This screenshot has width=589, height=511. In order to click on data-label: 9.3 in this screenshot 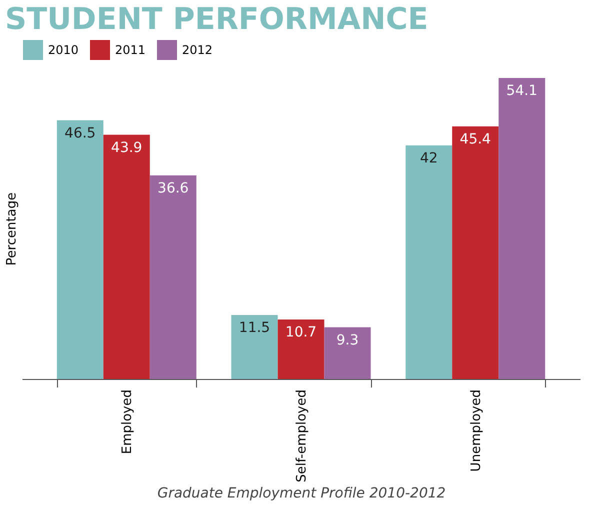, I will do `click(347, 340)`.